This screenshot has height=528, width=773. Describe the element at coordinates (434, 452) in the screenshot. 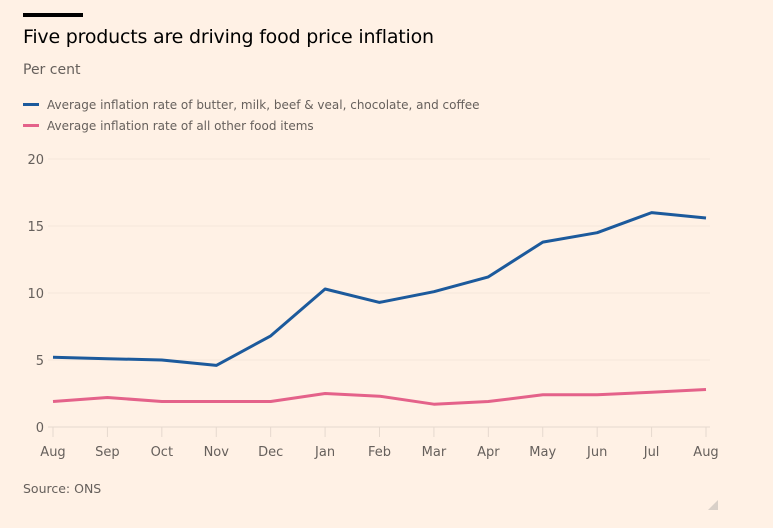

I see `x-tick-label: Mar` at that location.